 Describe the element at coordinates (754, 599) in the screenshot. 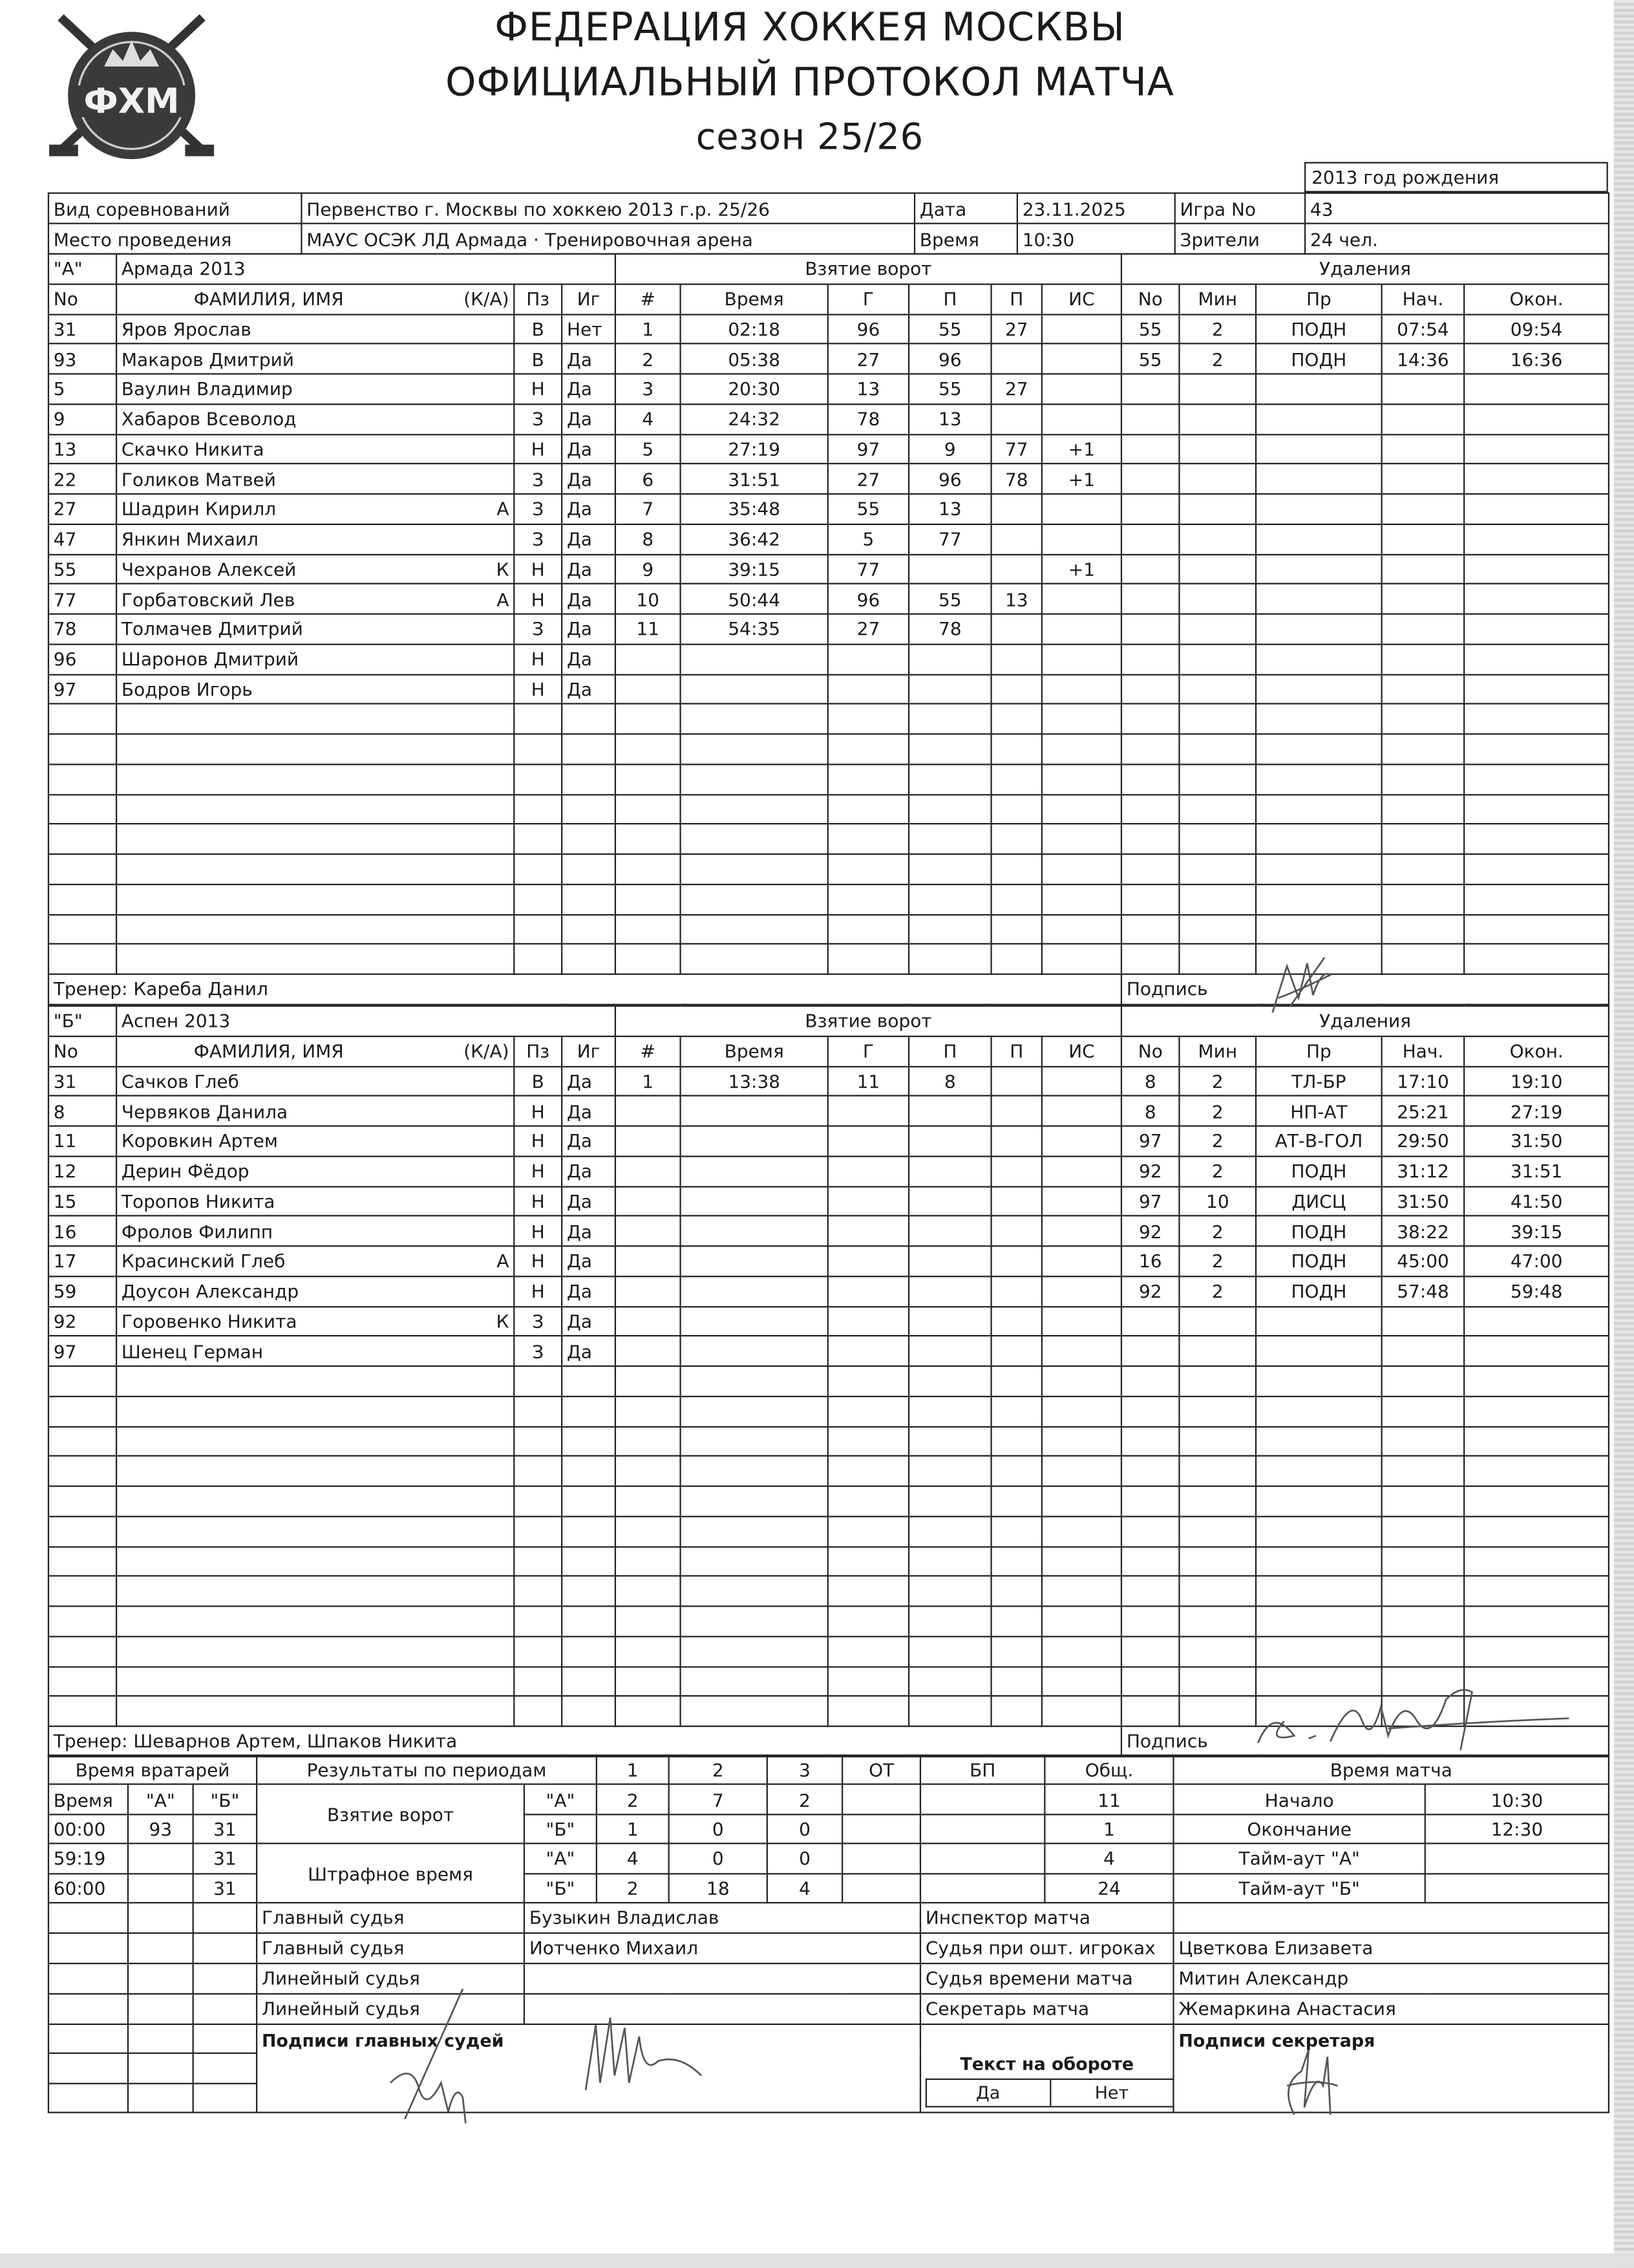

I see `goal-time: 50:44` at that location.